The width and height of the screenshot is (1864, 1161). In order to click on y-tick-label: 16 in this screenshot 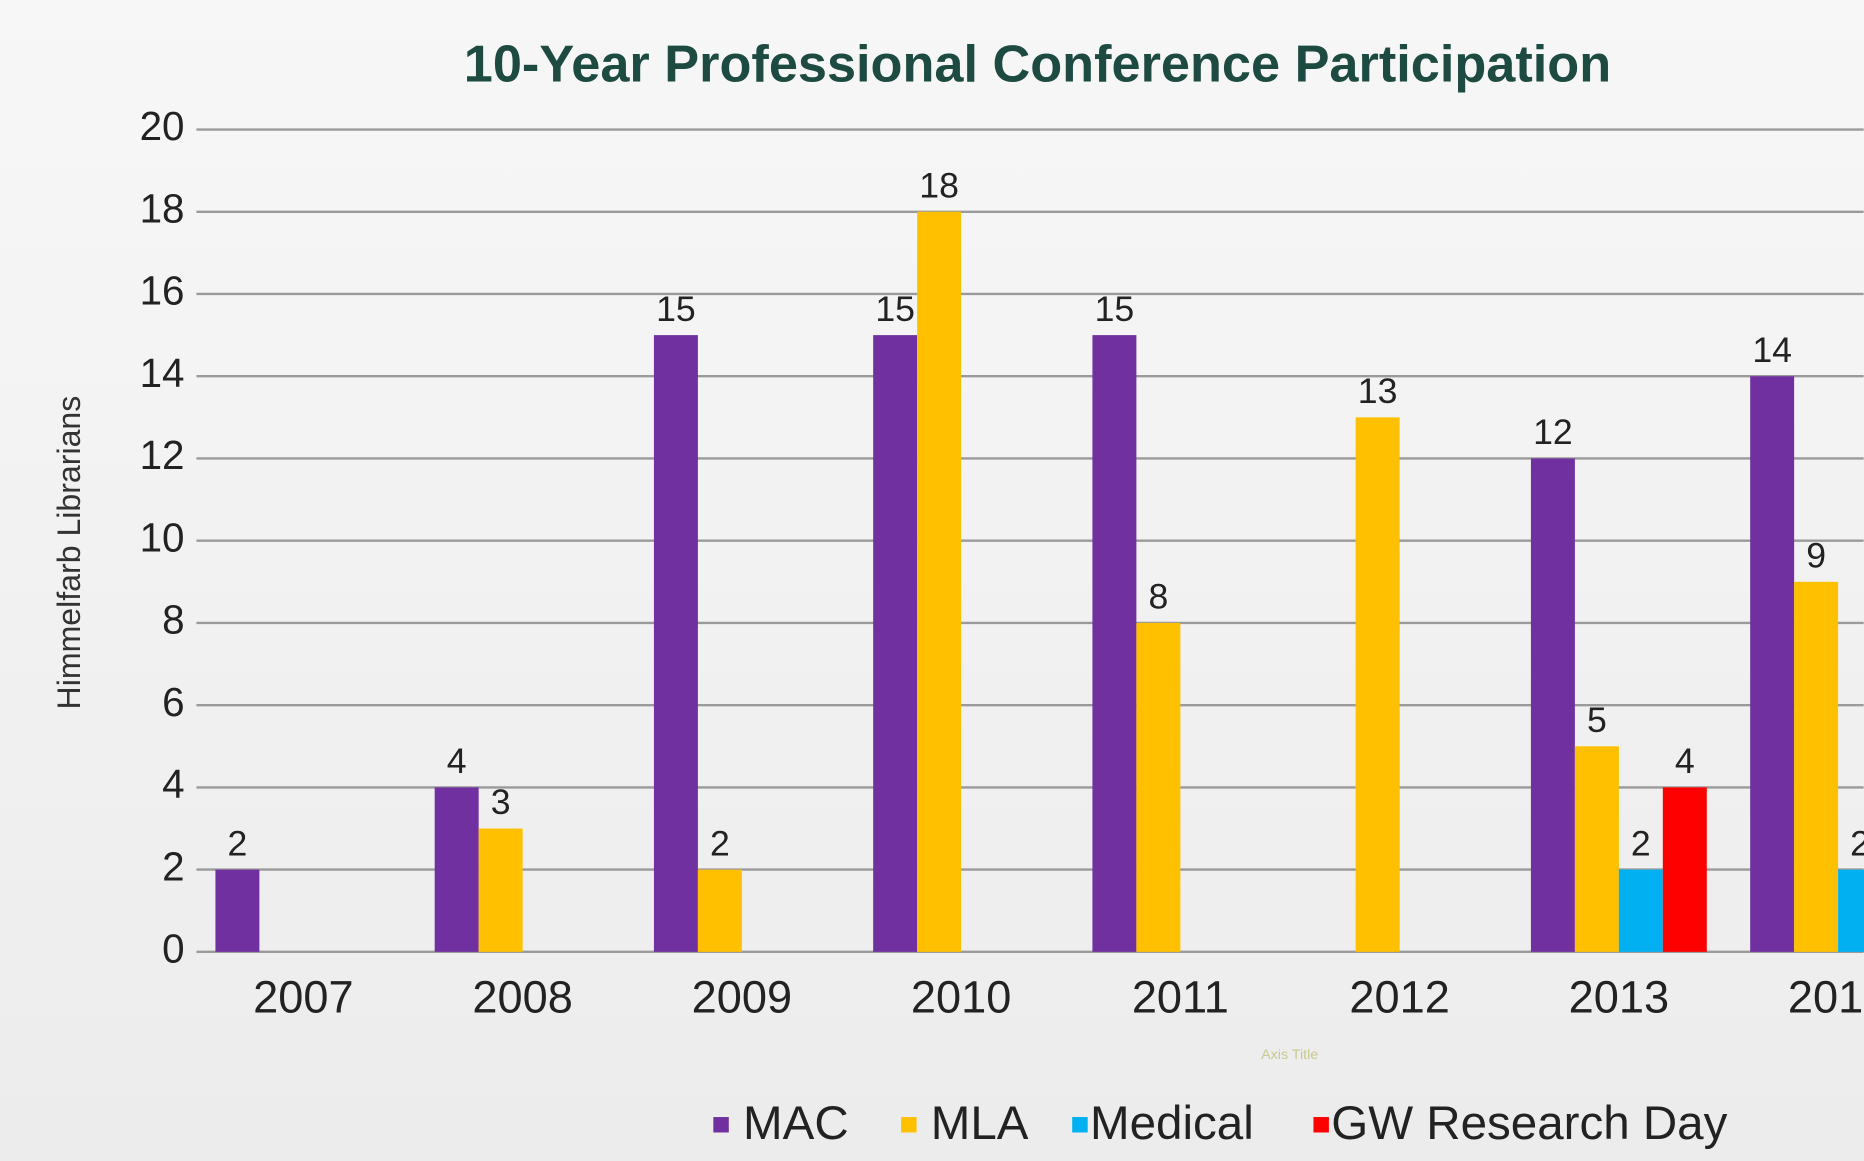, I will do `click(162, 291)`.